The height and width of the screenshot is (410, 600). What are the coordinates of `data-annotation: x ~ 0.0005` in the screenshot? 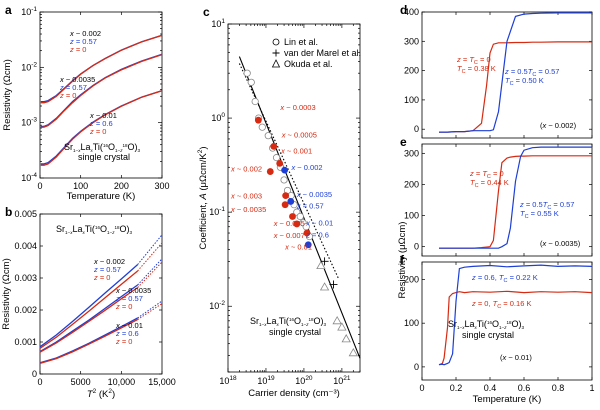 It's located at (299, 135).